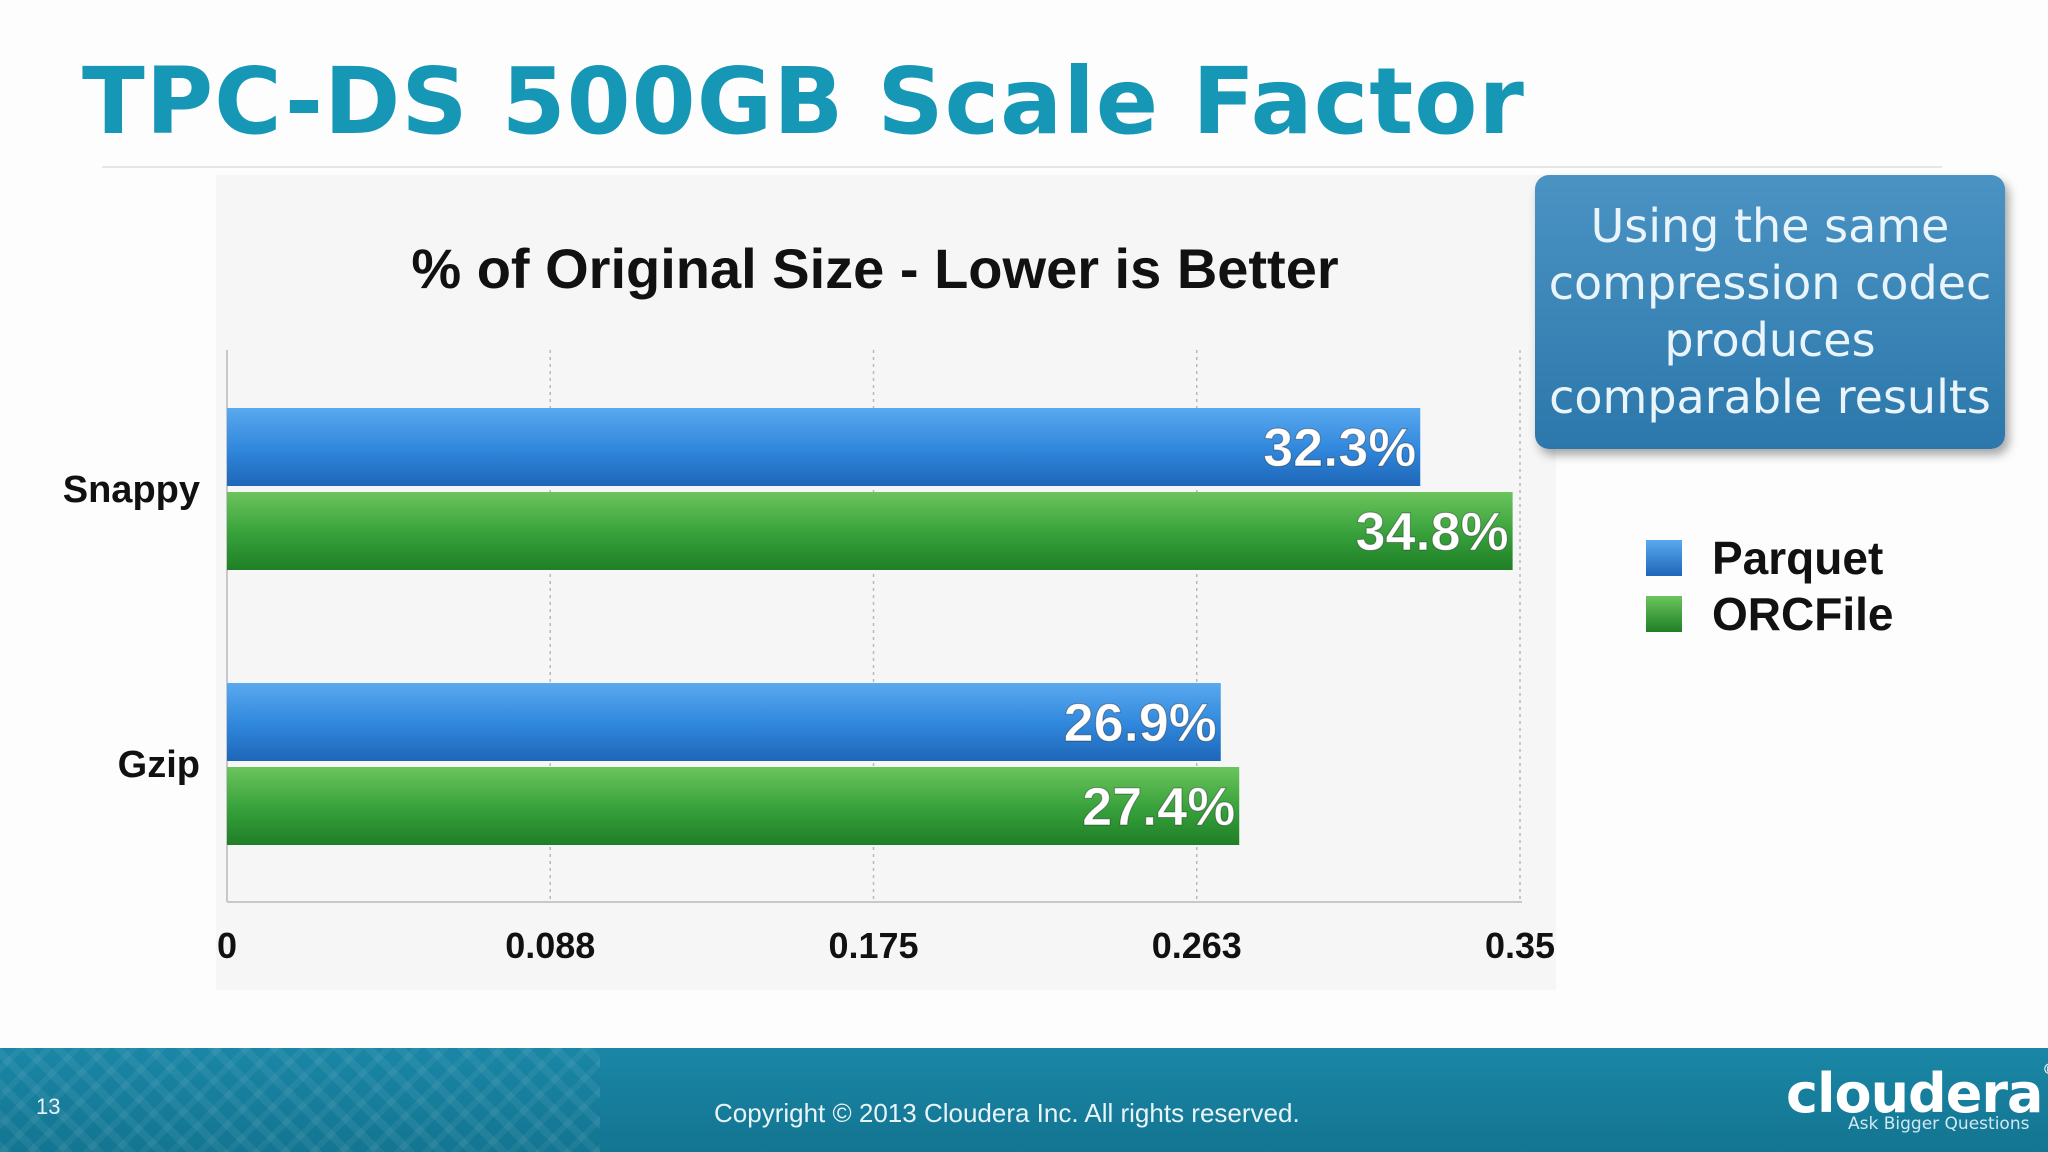  Describe the element at coordinates (550, 945) in the screenshot. I see `x-tick-label: 0.088` at that location.